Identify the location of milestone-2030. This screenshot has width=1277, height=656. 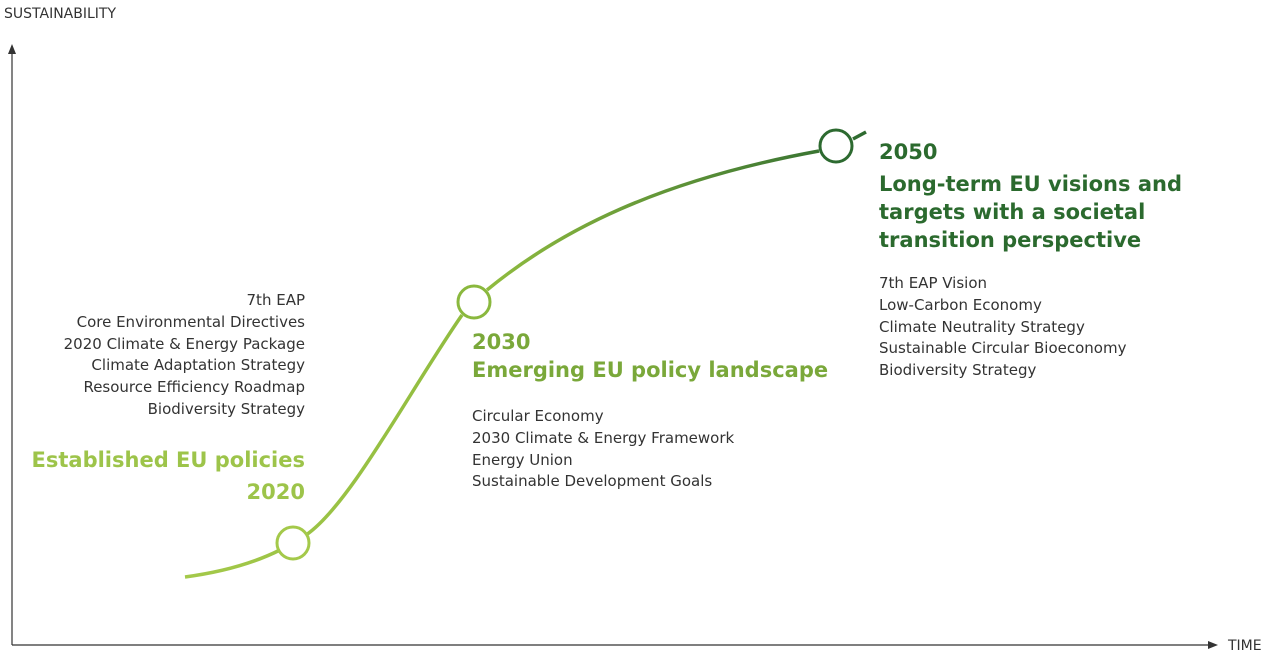
(474, 302).